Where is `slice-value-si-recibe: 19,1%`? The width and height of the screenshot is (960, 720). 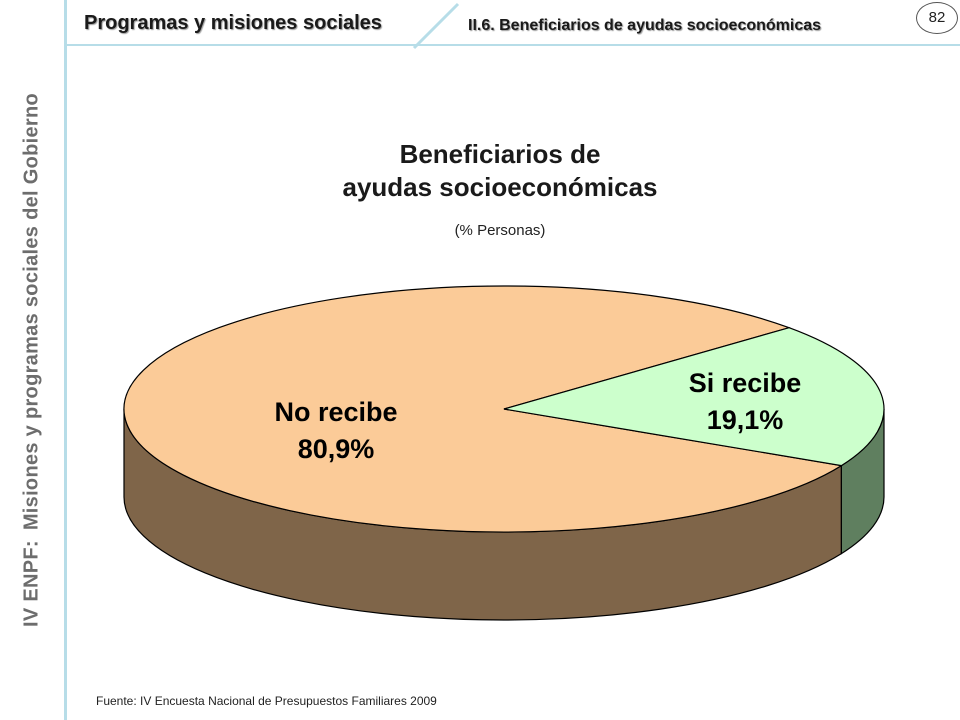 slice-value-si-recibe: 19,1% is located at coordinates (745, 420).